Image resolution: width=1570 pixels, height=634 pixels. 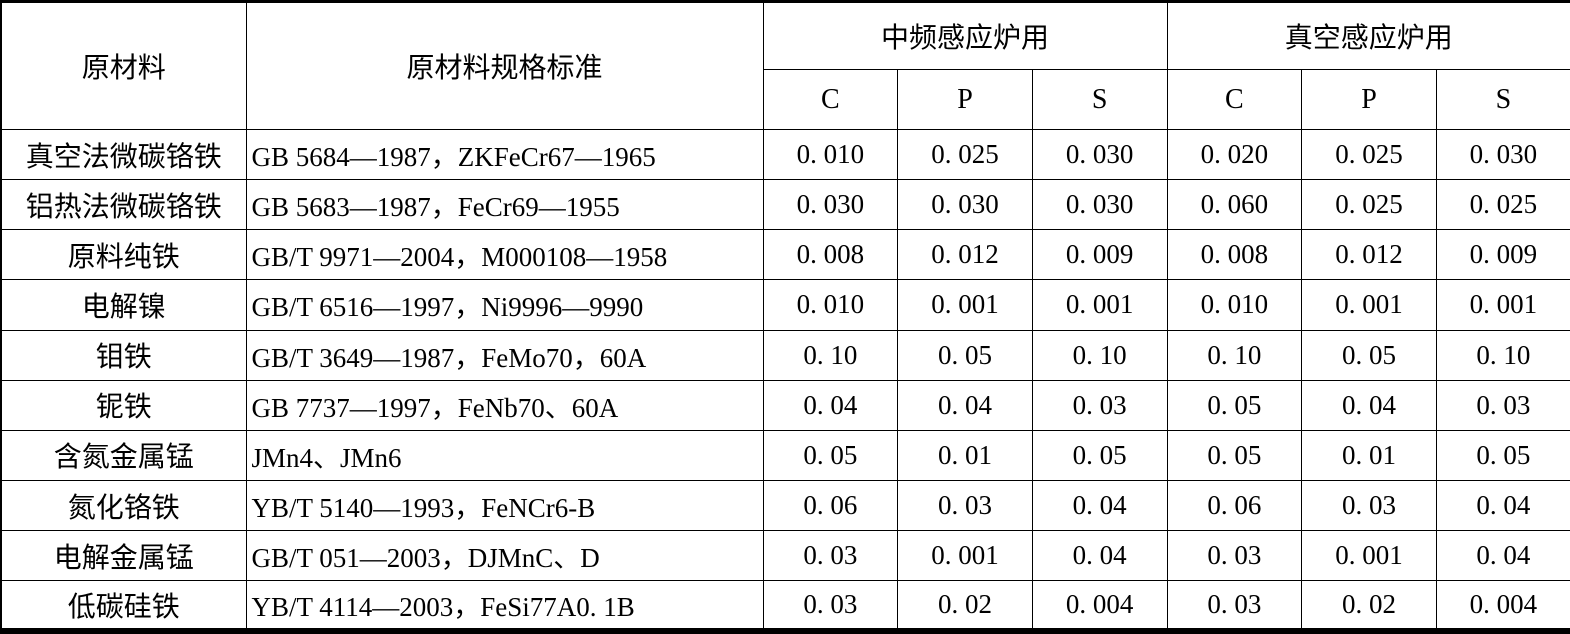 What do you see at coordinates (965, 35) in the screenshot?
I see `header-group-mid-freq: 中频感应炉用` at bounding box center [965, 35].